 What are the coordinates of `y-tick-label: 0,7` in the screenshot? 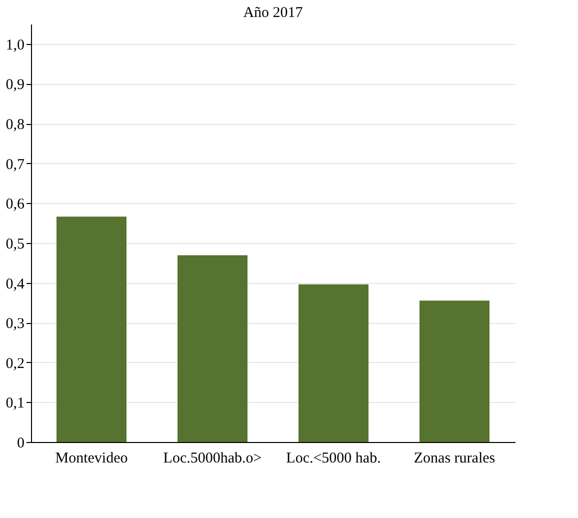 It's located at (15, 164).